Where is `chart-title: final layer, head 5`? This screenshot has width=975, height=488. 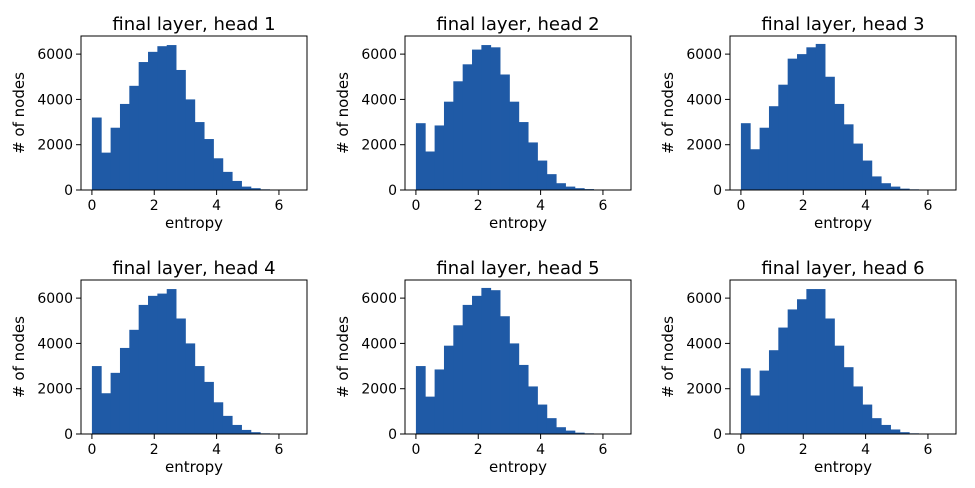 chart-title: final layer, head 5 is located at coordinates (517, 268).